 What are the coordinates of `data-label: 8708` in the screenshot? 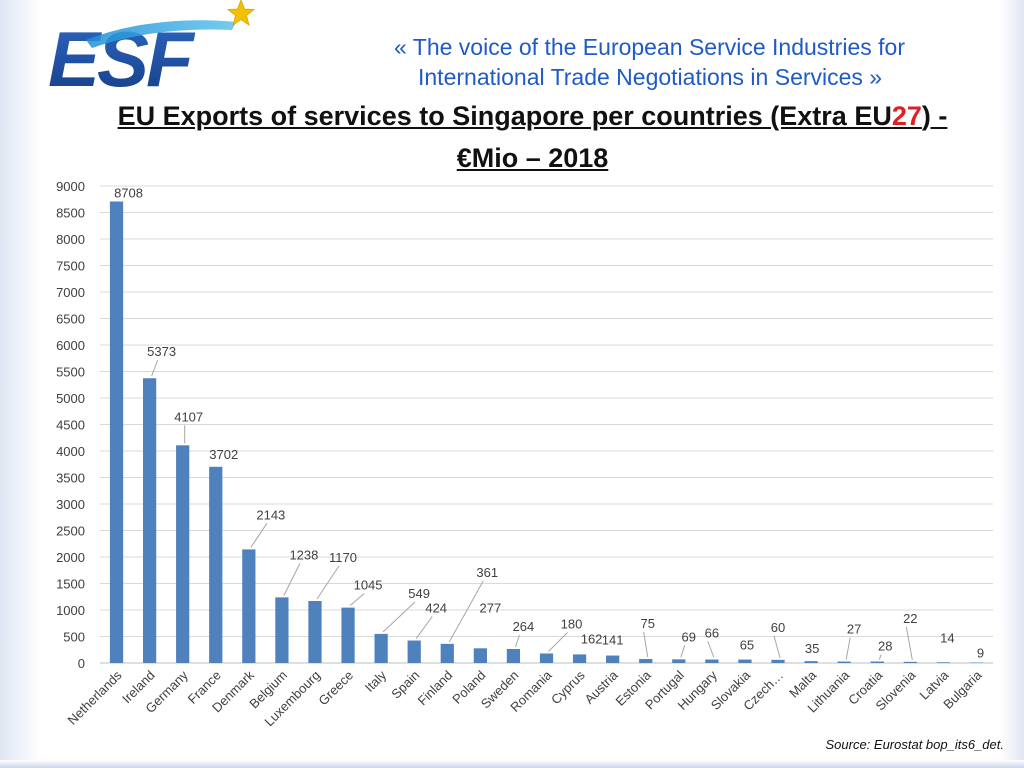 It's located at (128, 192).